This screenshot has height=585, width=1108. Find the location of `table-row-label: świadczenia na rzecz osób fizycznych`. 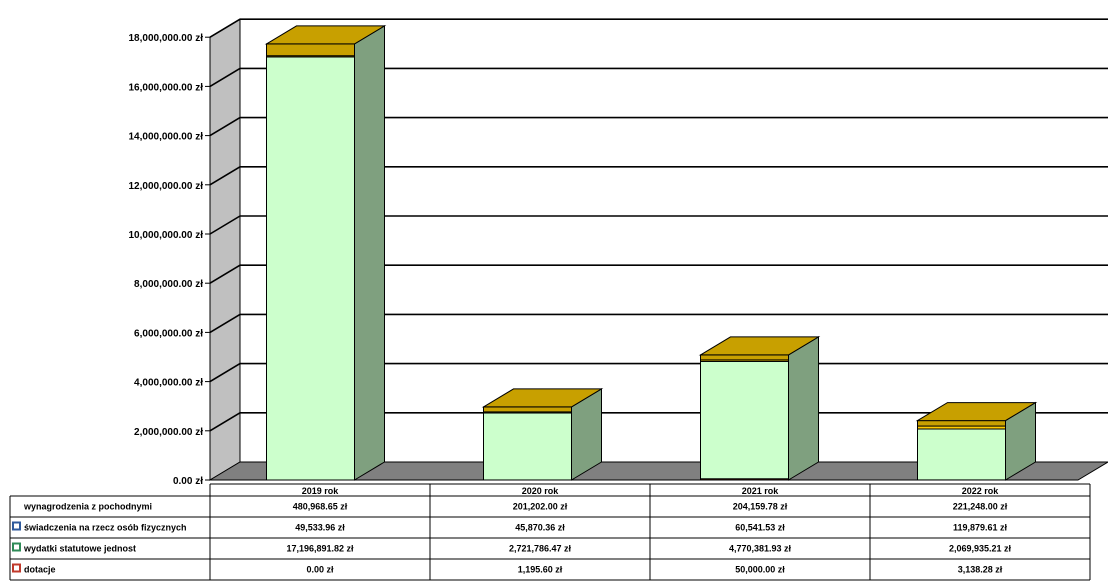

table-row-label: świadczenia na rzecz osób fizycznych is located at coordinates (105, 528).